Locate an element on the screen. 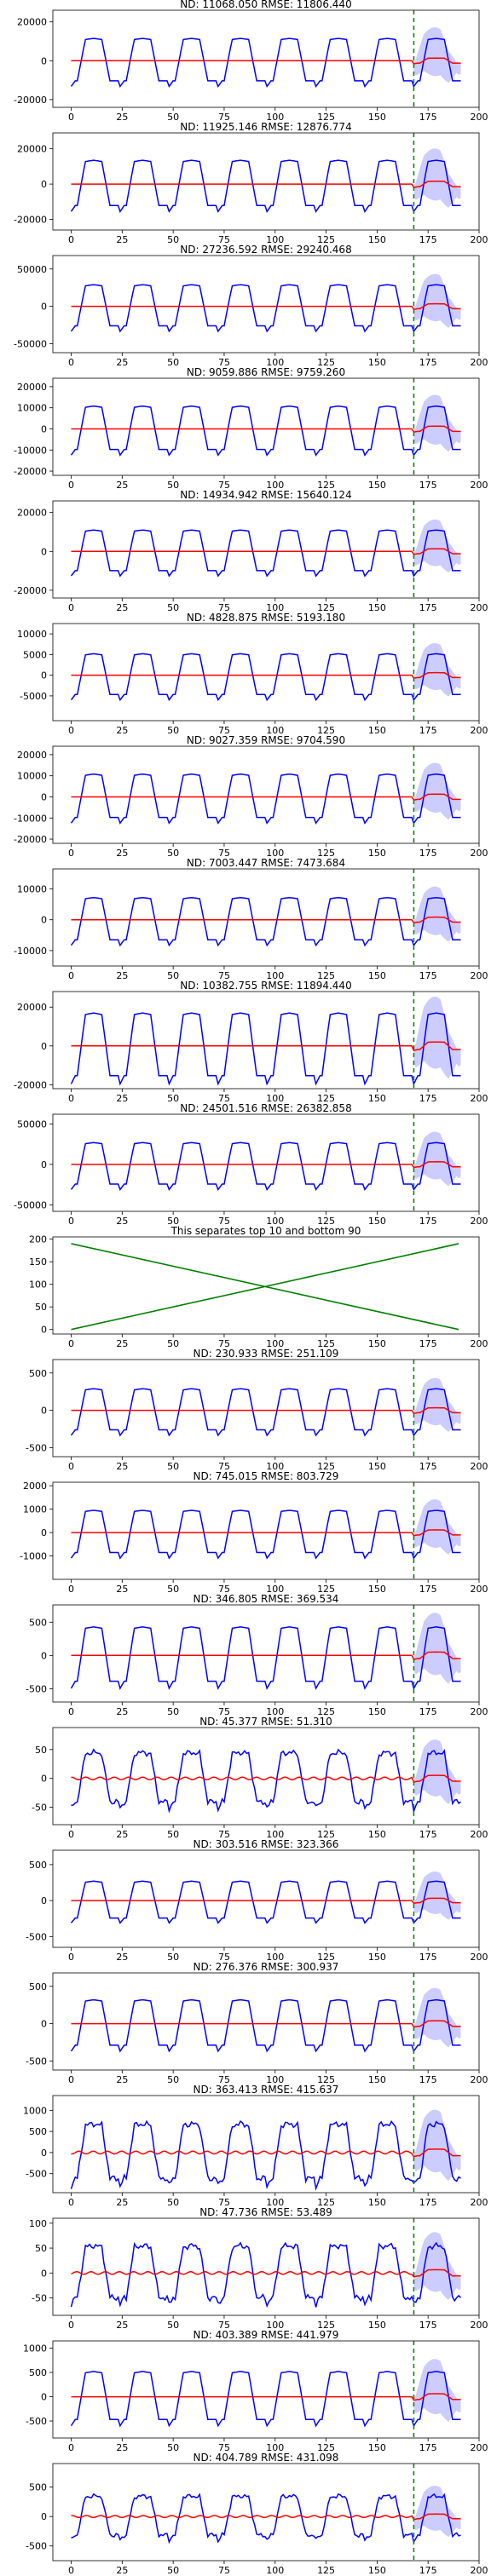  y-tick-label: 1000 is located at coordinates (35, 1510).